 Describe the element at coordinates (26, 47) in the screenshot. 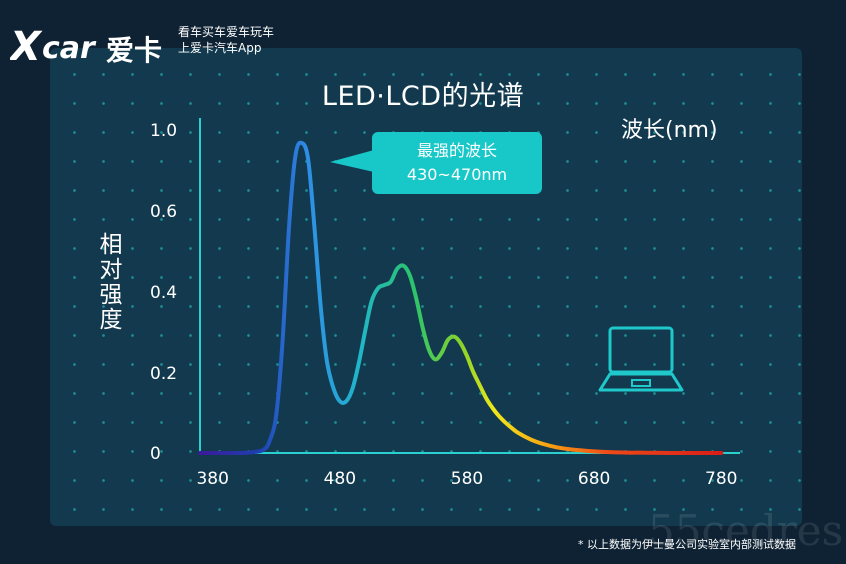

I see `svg-text: X` at that location.